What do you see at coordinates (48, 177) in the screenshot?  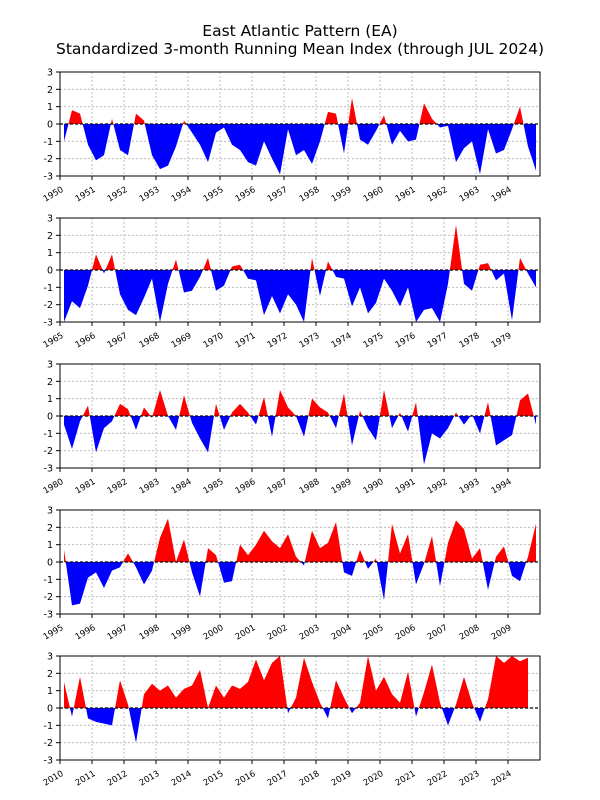 I see `y-tick-label: -3` at bounding box center [48, 177].